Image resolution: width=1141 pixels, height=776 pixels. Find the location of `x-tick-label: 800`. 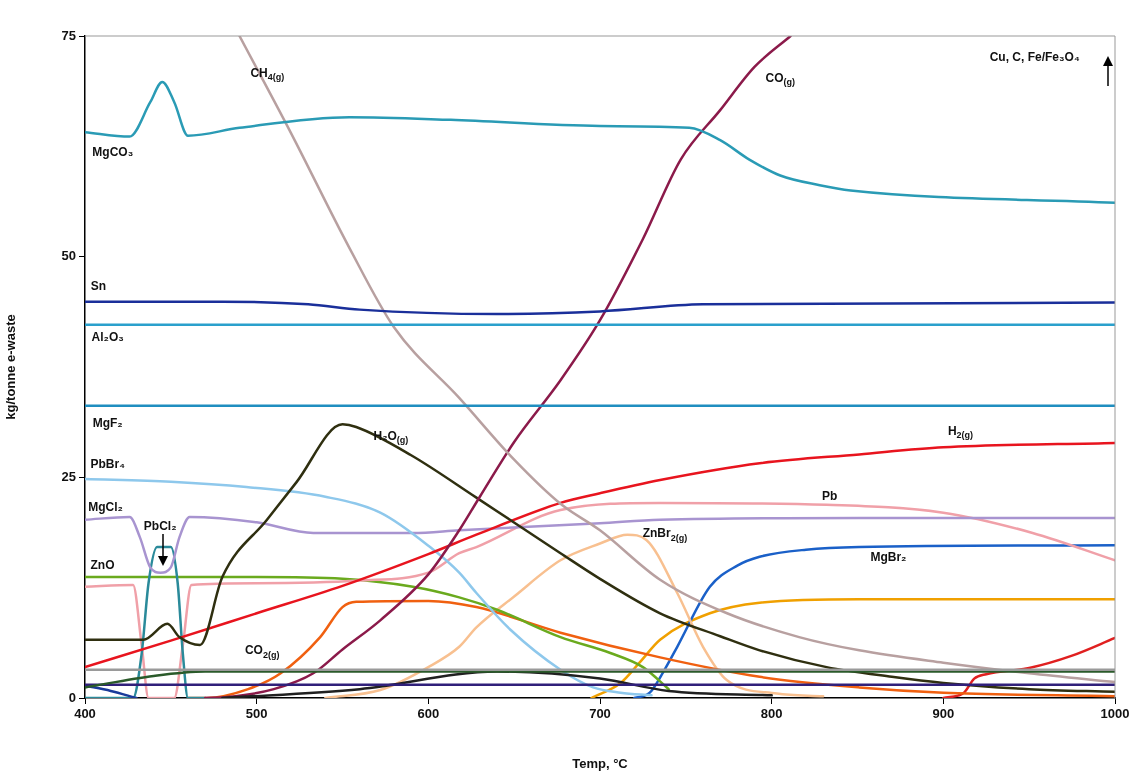

x-tick-label: 800 is located at coordinates (771, 714).